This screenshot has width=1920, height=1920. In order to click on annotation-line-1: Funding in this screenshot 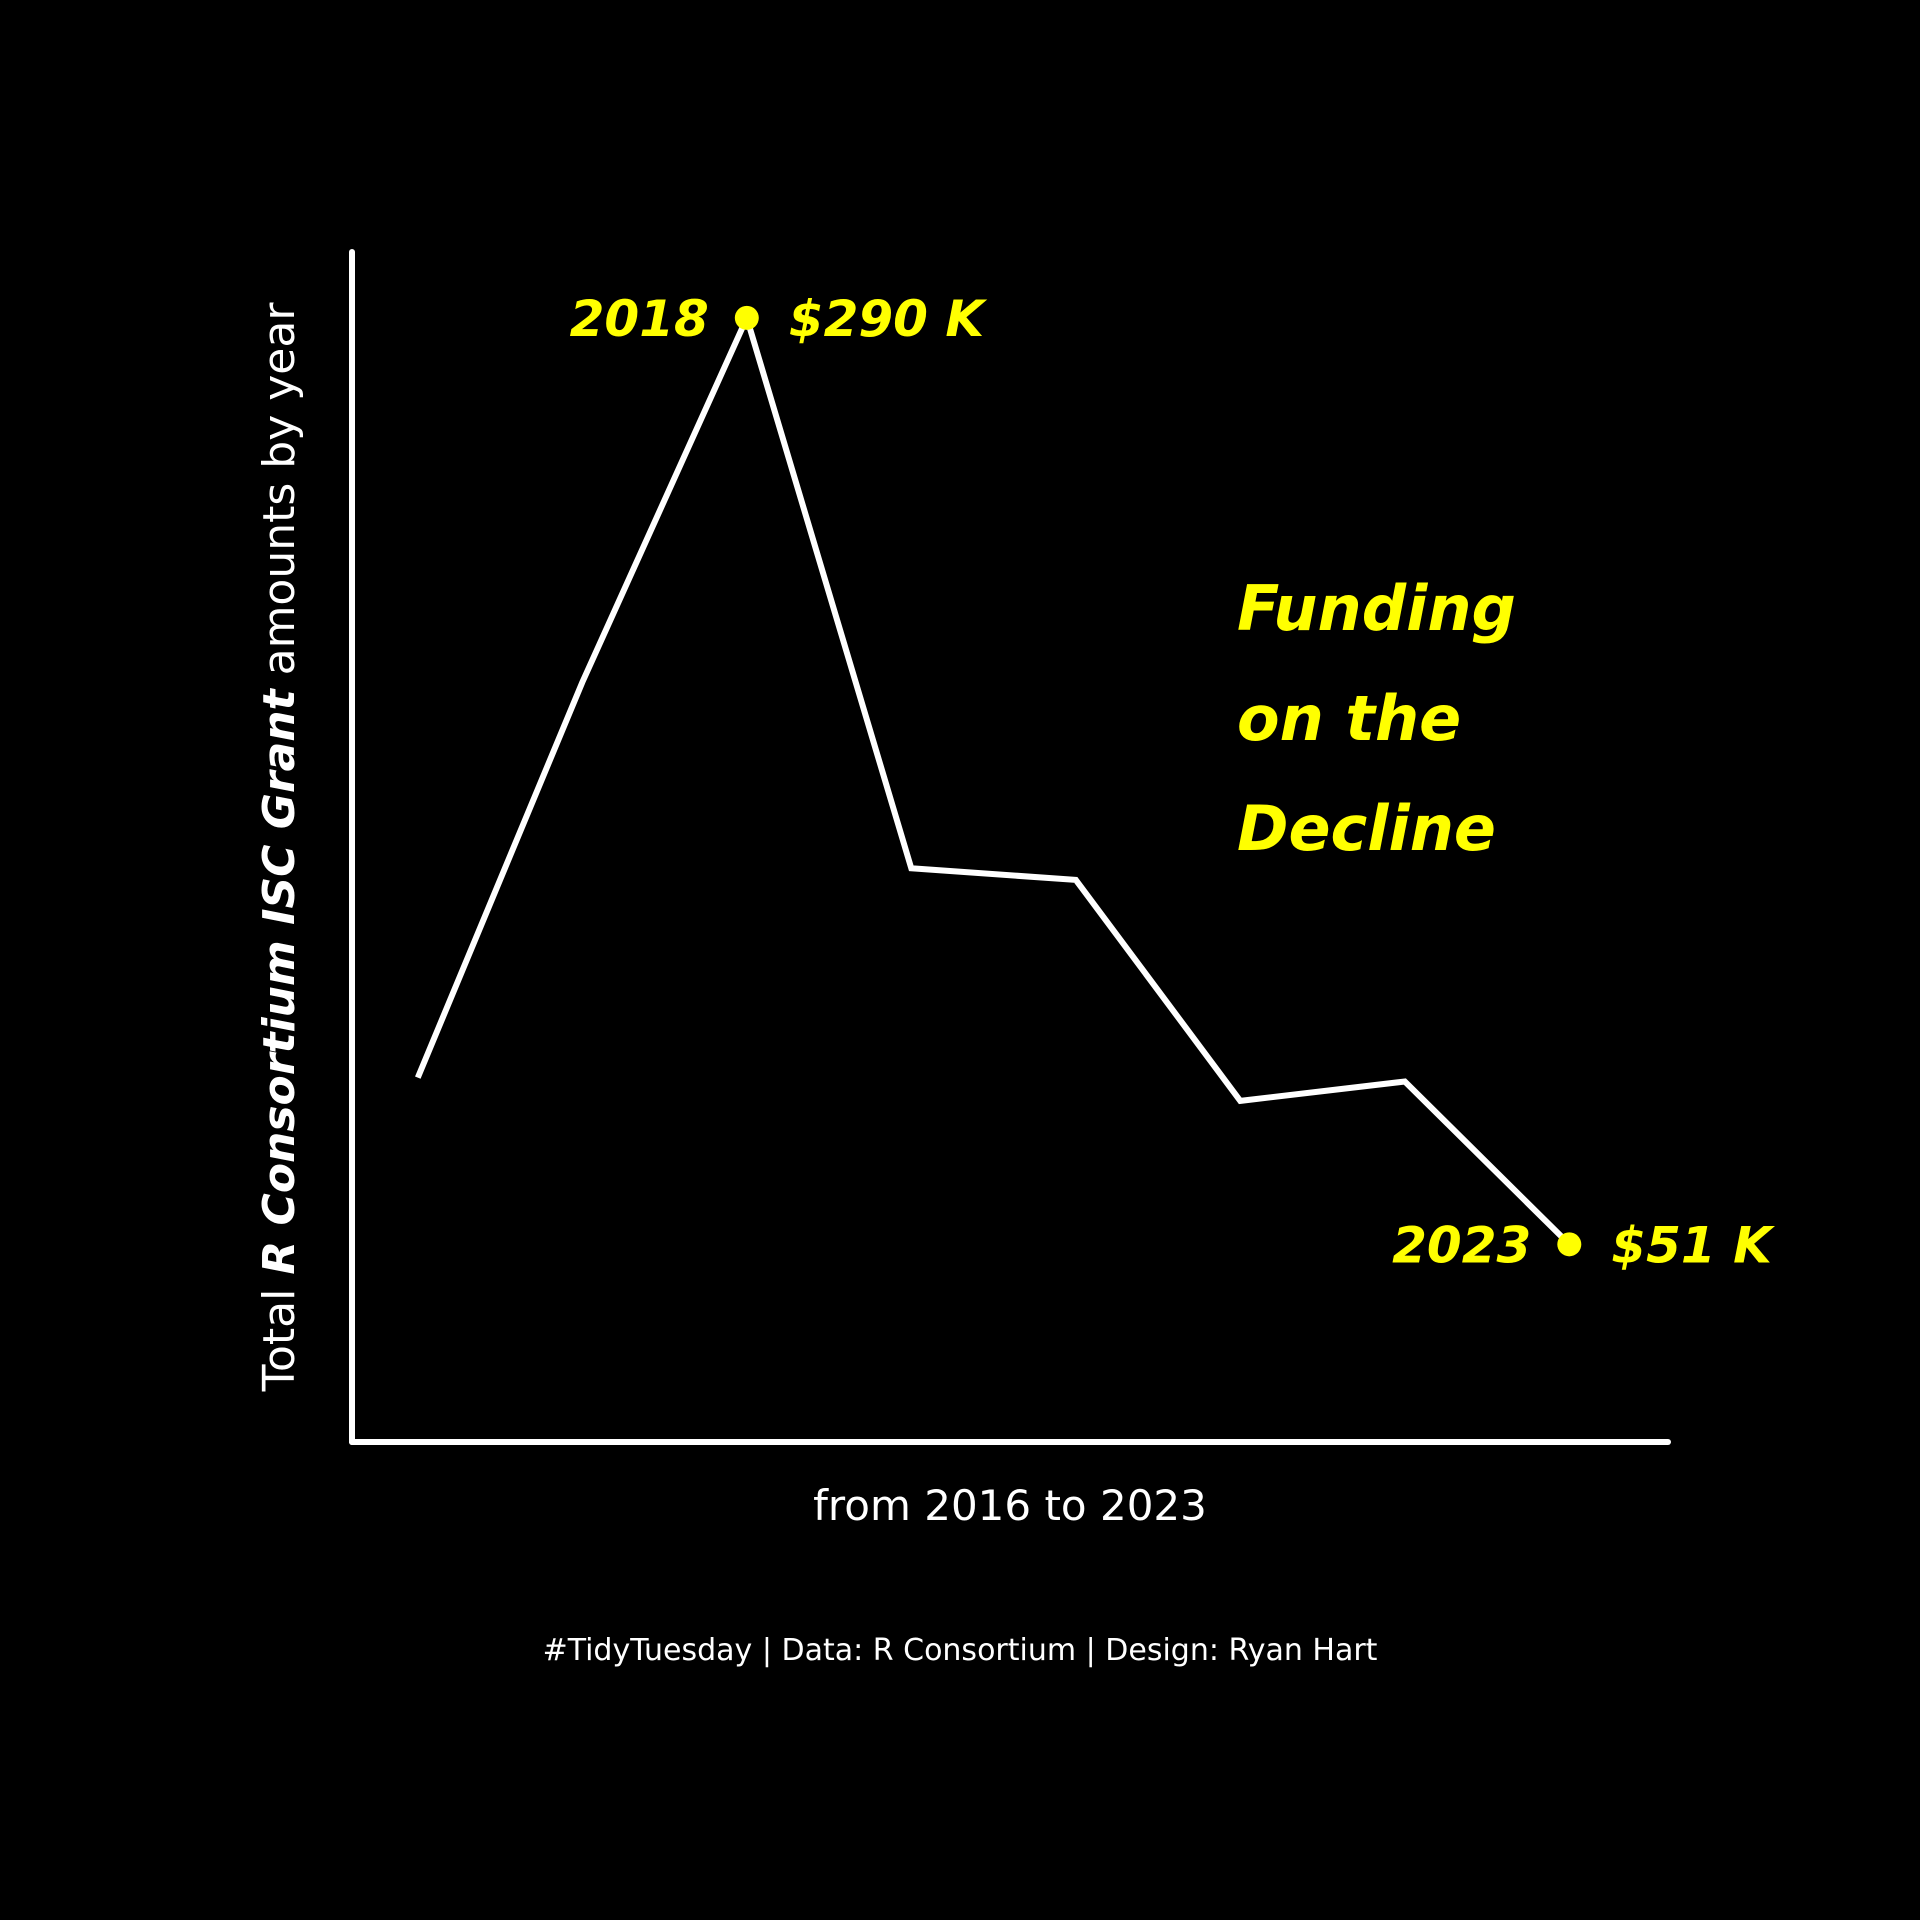, I will do `click(1376, 608)`.